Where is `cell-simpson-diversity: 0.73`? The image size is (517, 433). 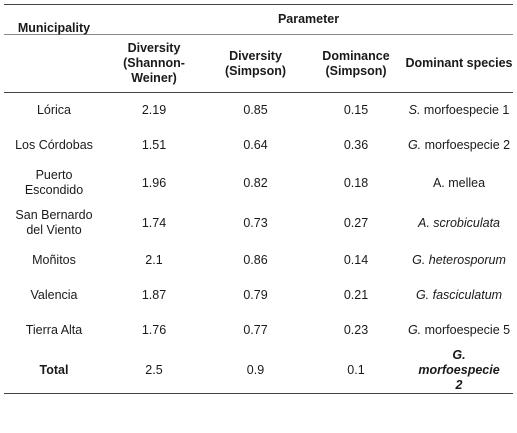
cell-simpson-diversity: 0.73 is located at coordinates (255, 222).